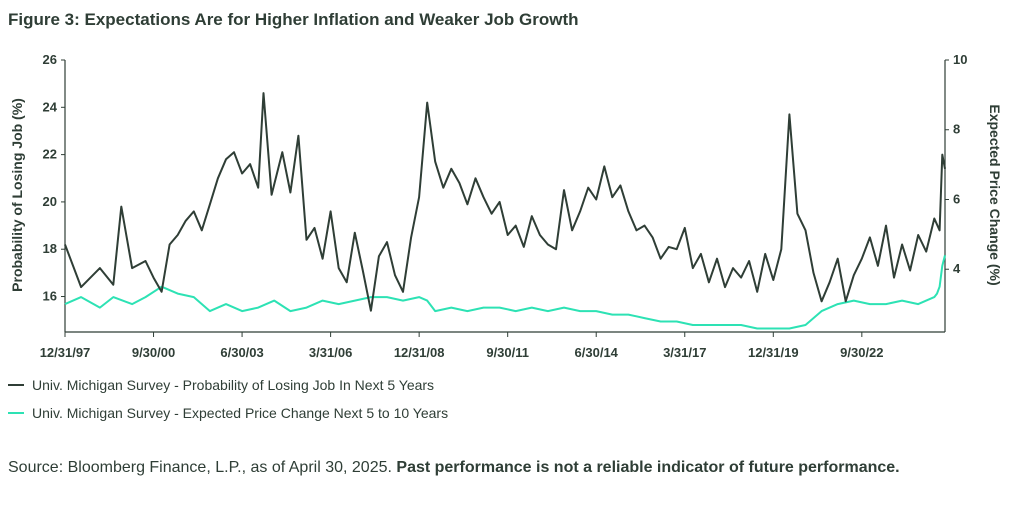 This screenshot has width=1024, height=512. What do you see at coordinates (241, 352) in the screenshot?
I see `x-tick-label: 6/30/03` at bounding box center [241, 352].